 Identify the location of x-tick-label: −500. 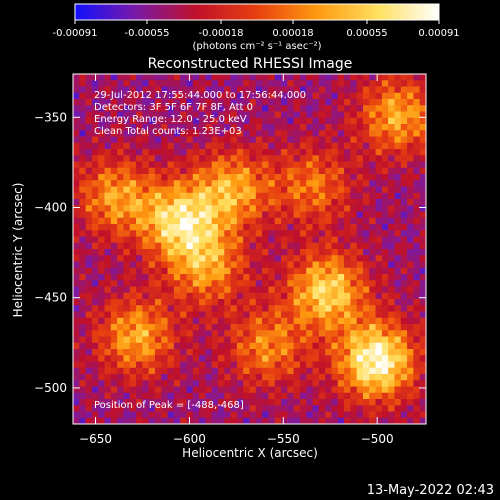
(377, 439).